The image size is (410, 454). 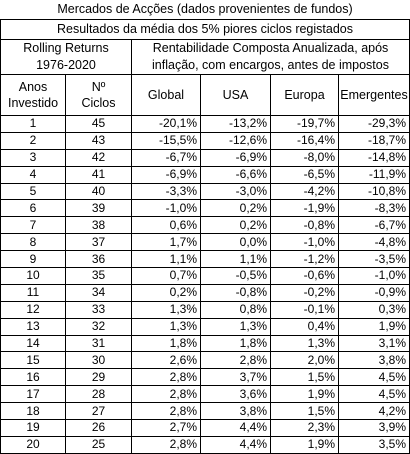 What do you see at coordinates (304, 192) in the screenshot?
I see `cell-europa: -4,2%` at bounding box center [304, 192].